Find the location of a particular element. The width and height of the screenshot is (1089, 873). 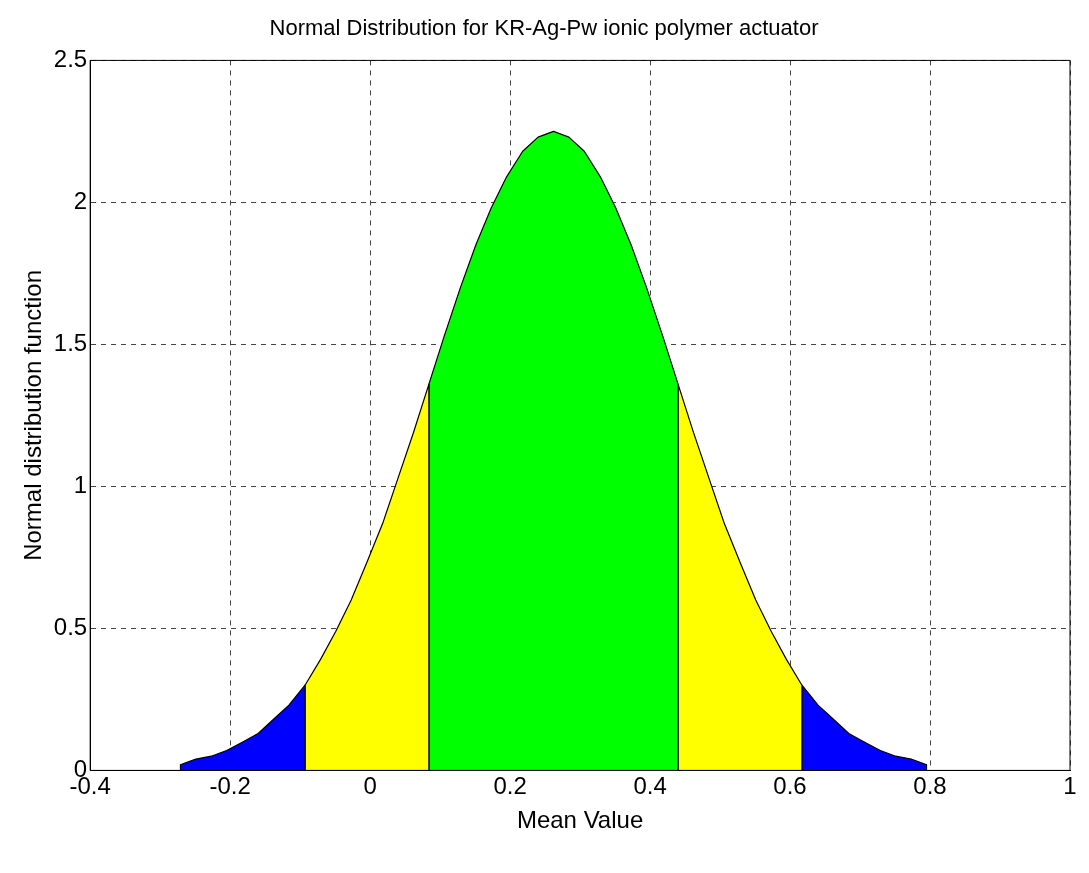

y-axis-title: Normal distribution function is located at coordinates (33, 415).